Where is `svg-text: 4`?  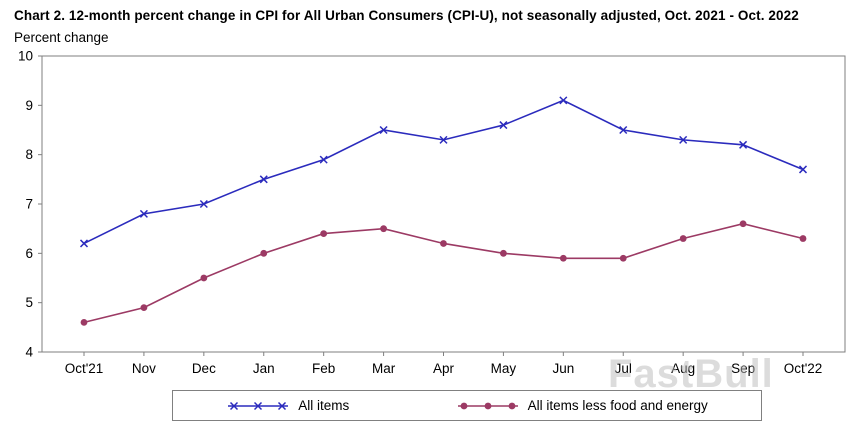
svg-text: 4 is located at coordinates (29, 352).